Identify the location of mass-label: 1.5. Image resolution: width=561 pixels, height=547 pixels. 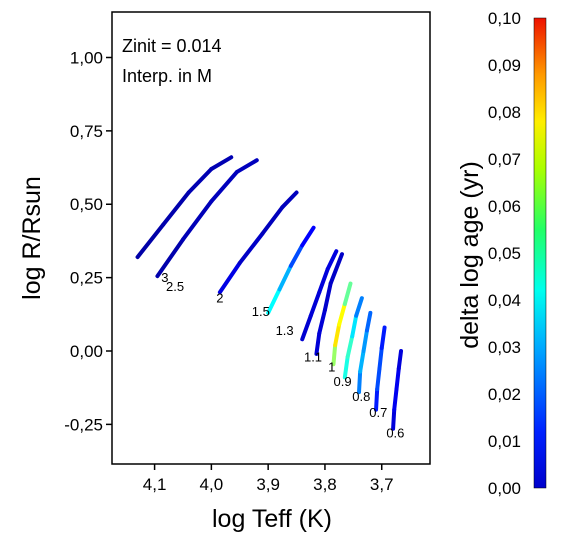
(261, 311).